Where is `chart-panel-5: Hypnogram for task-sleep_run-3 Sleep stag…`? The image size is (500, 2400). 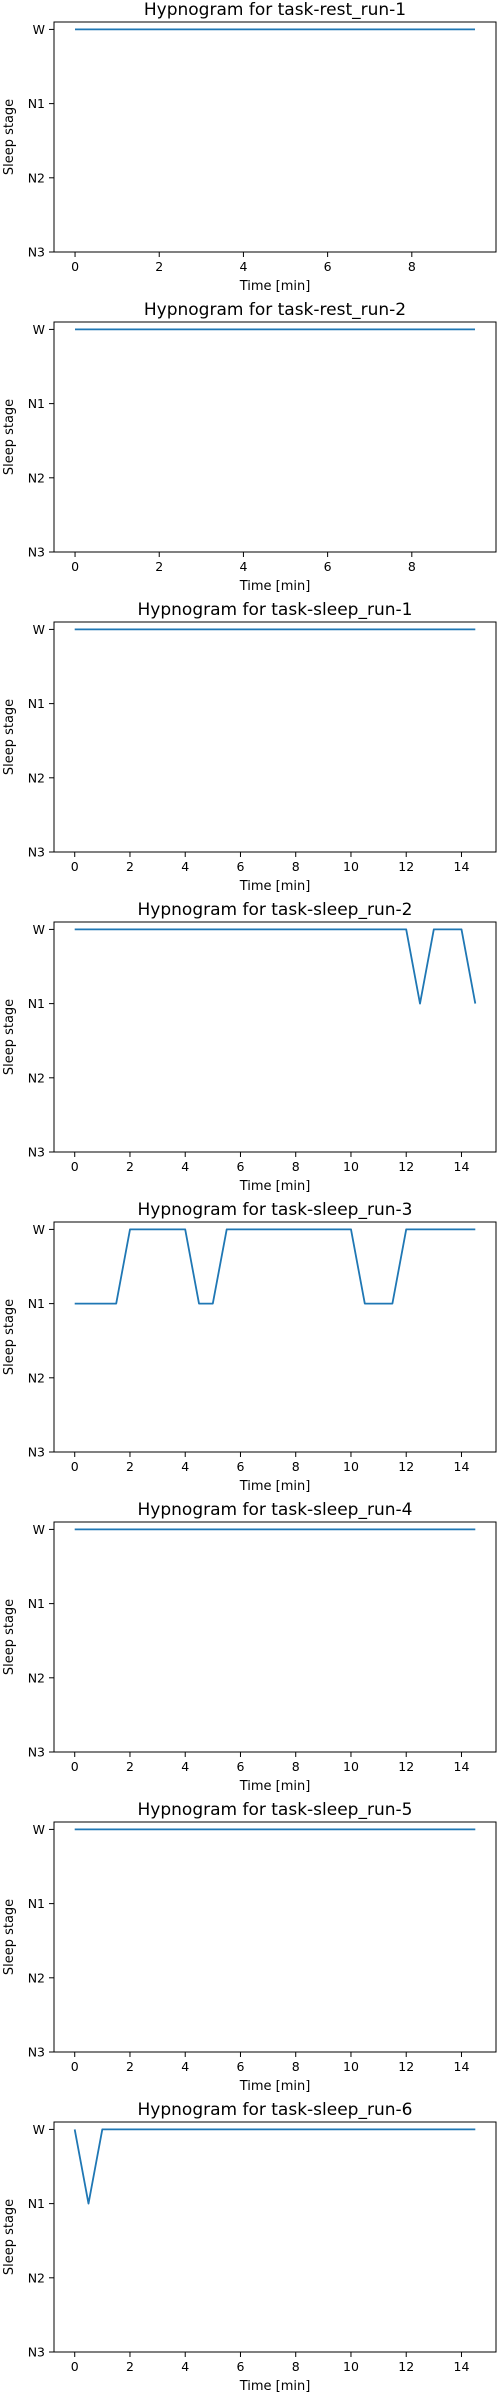 chart-panel-5: Hypnogram for task-sleep_run-3 Sleep stag… is located at coordinates (249, 1347).